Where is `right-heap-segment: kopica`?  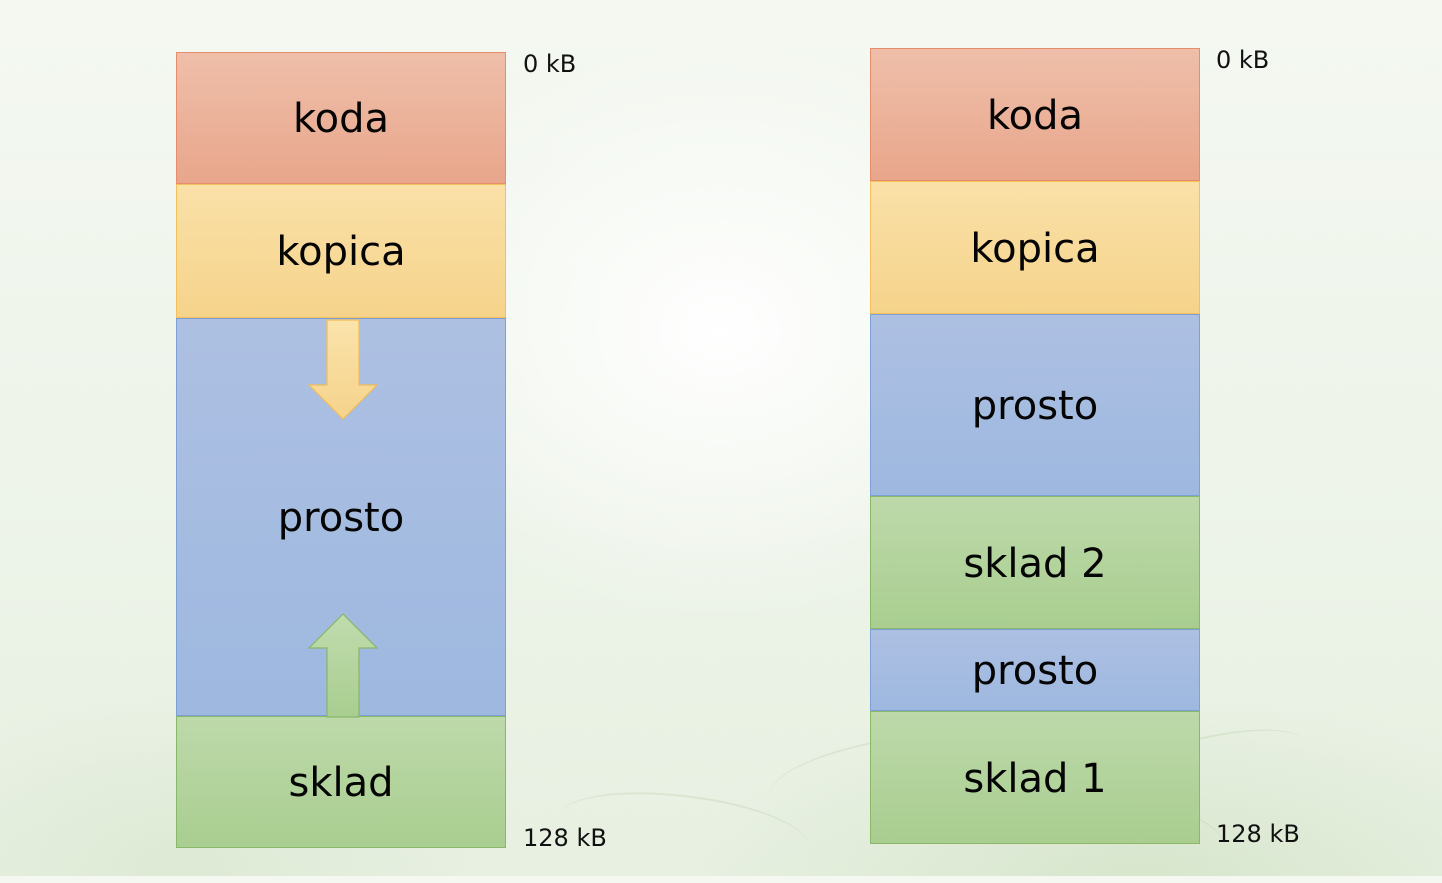 right-heap-segment: kopica is located at coordinates (1035, 247).